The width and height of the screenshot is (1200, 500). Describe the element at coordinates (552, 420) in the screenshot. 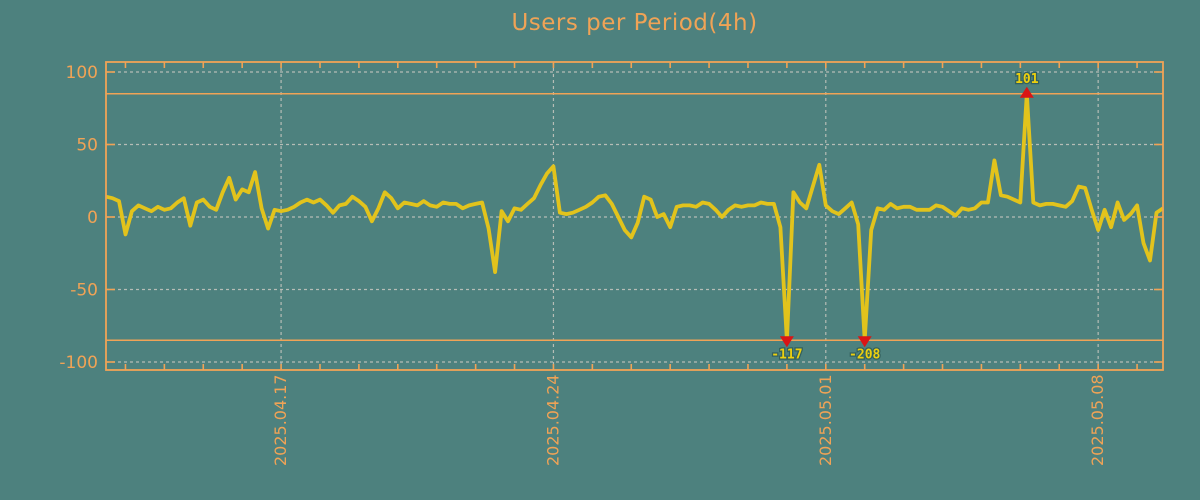

I see `x-axis-label: 2025.04.24` at that location.